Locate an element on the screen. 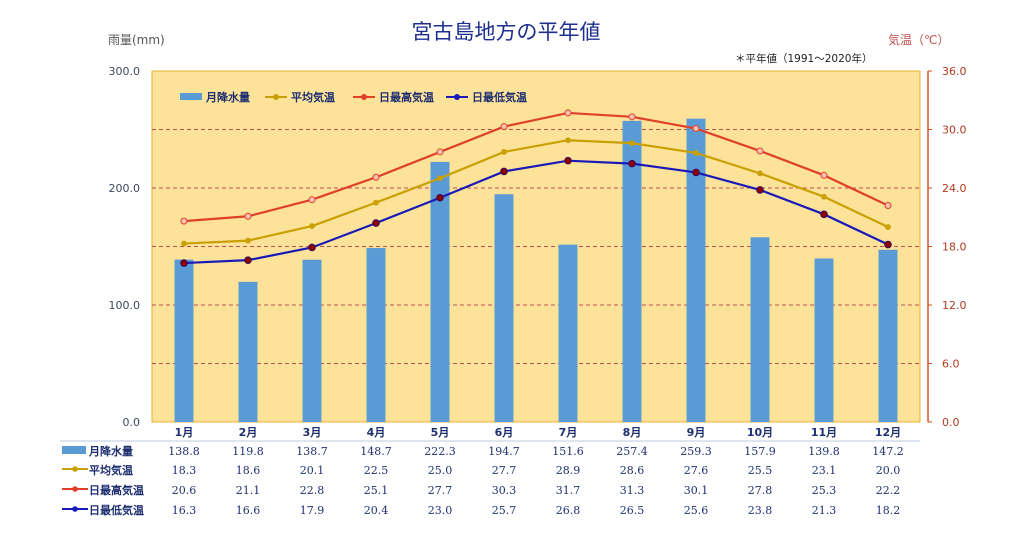  table-value: 22.5 is located at coordinates (376, 470).